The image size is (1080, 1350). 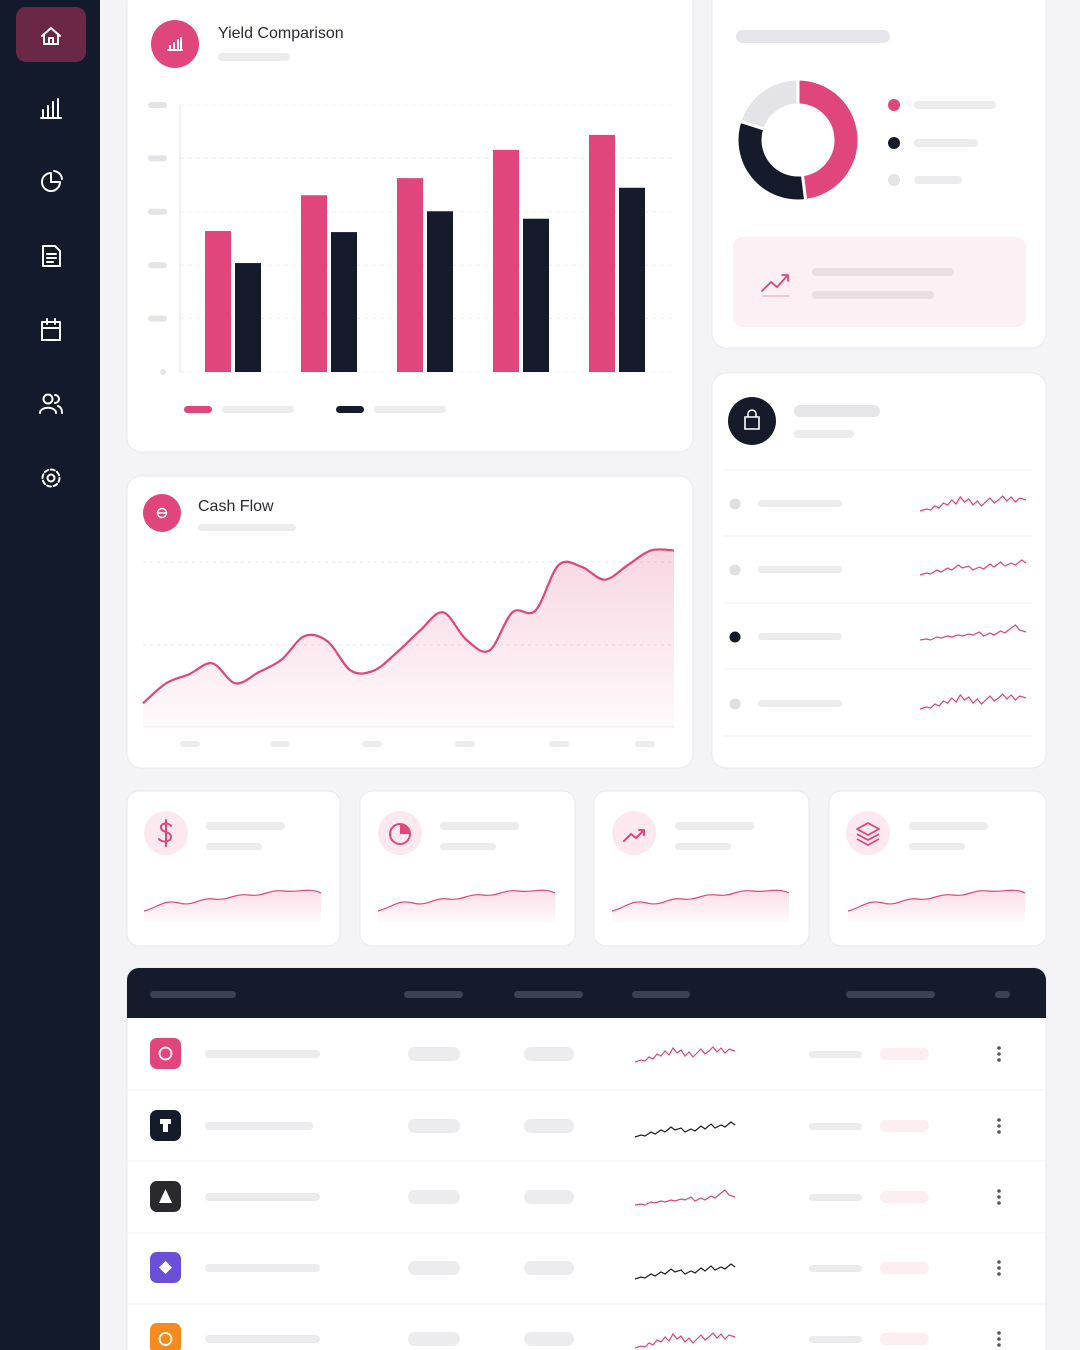 I want to click on nav-documents-part, so click(x=51, y=256).